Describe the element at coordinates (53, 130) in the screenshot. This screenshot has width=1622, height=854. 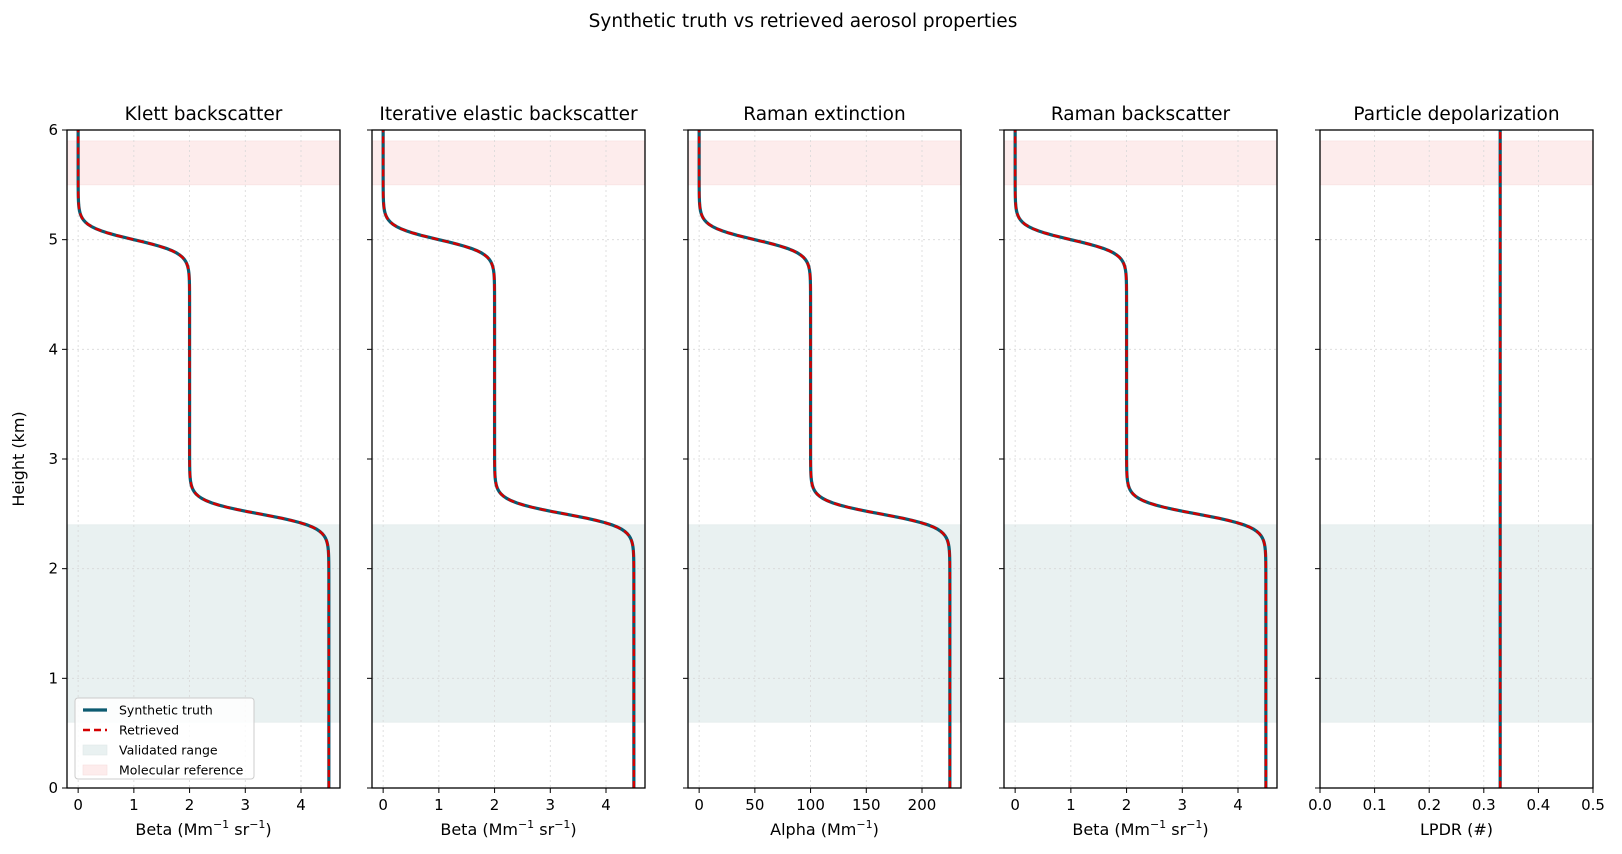
I see `y-tick-label: 6` at that location.